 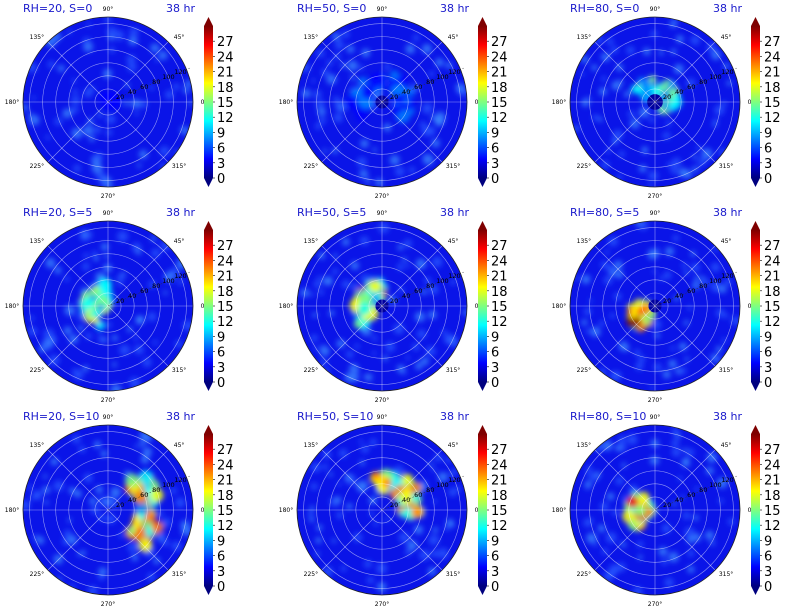 What do you see at coordinates (332, 212) in the screenshot?
I see `panel-title: RH=50, S=5` at bounding box center [332, 212].